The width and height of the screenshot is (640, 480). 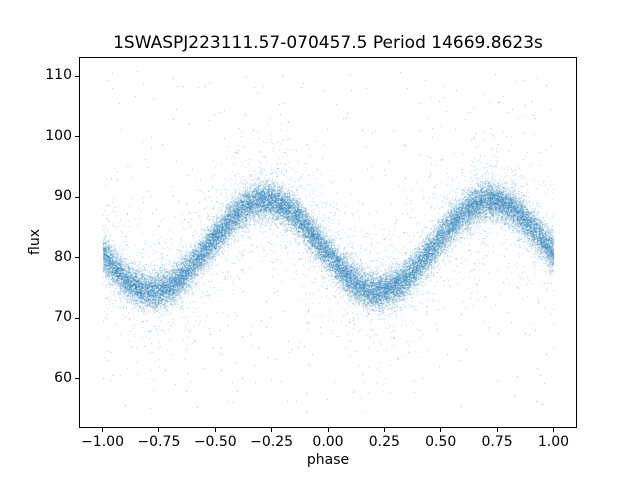 I want to click on x-tick-label: −0.25, so click(x=272, y=442).